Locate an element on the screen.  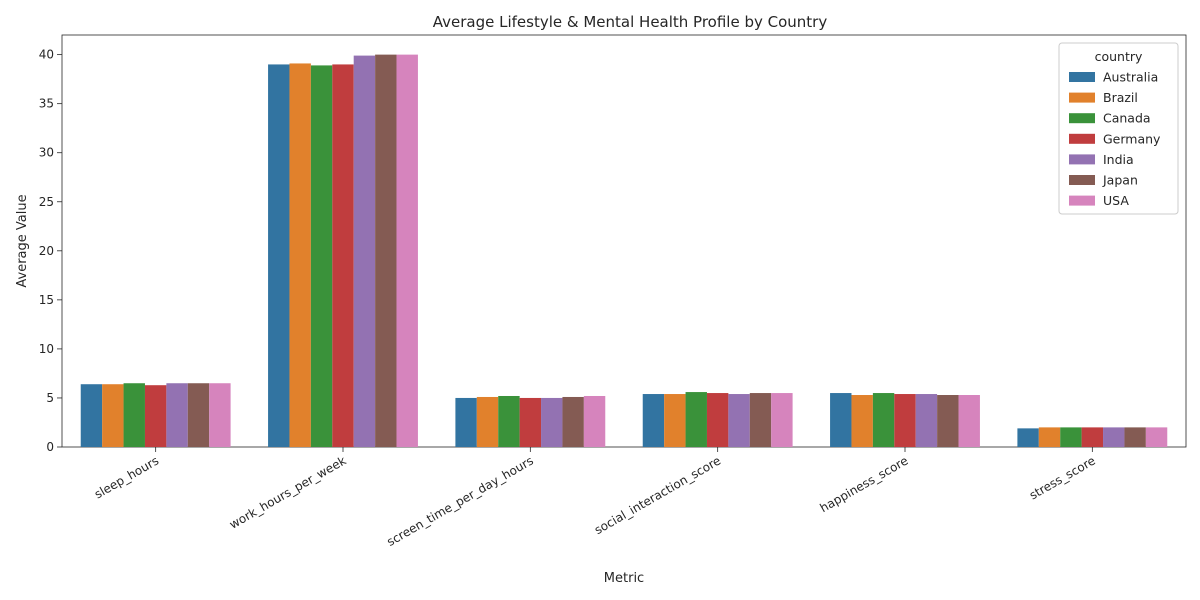
y-tick-label: 25 is located at coordinates (46, 202).